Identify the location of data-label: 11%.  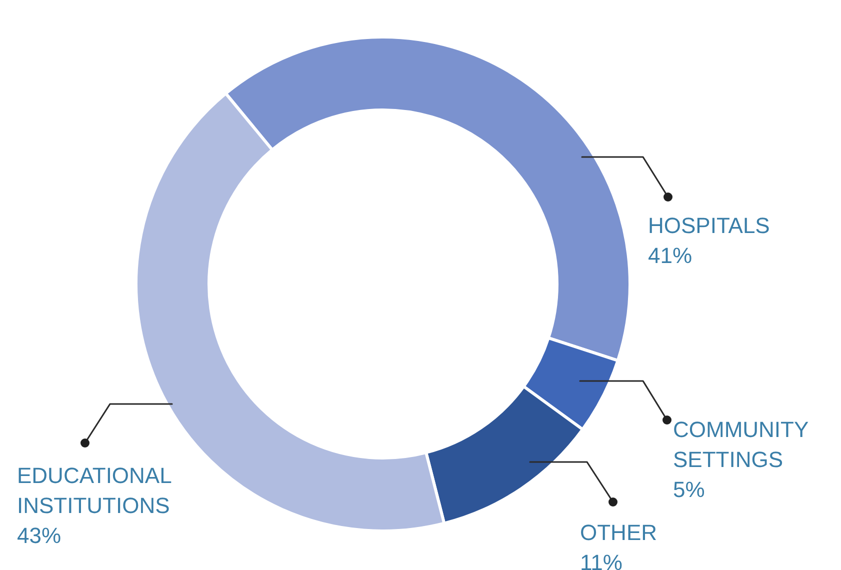
(601, 560).